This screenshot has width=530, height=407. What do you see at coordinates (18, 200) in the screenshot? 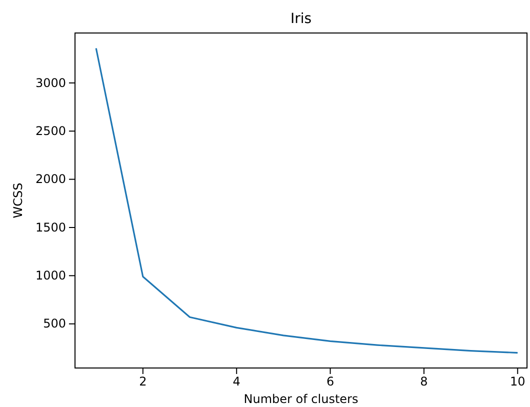
I see `y-axis-title: WCSS` at bounding box center [18, 200].